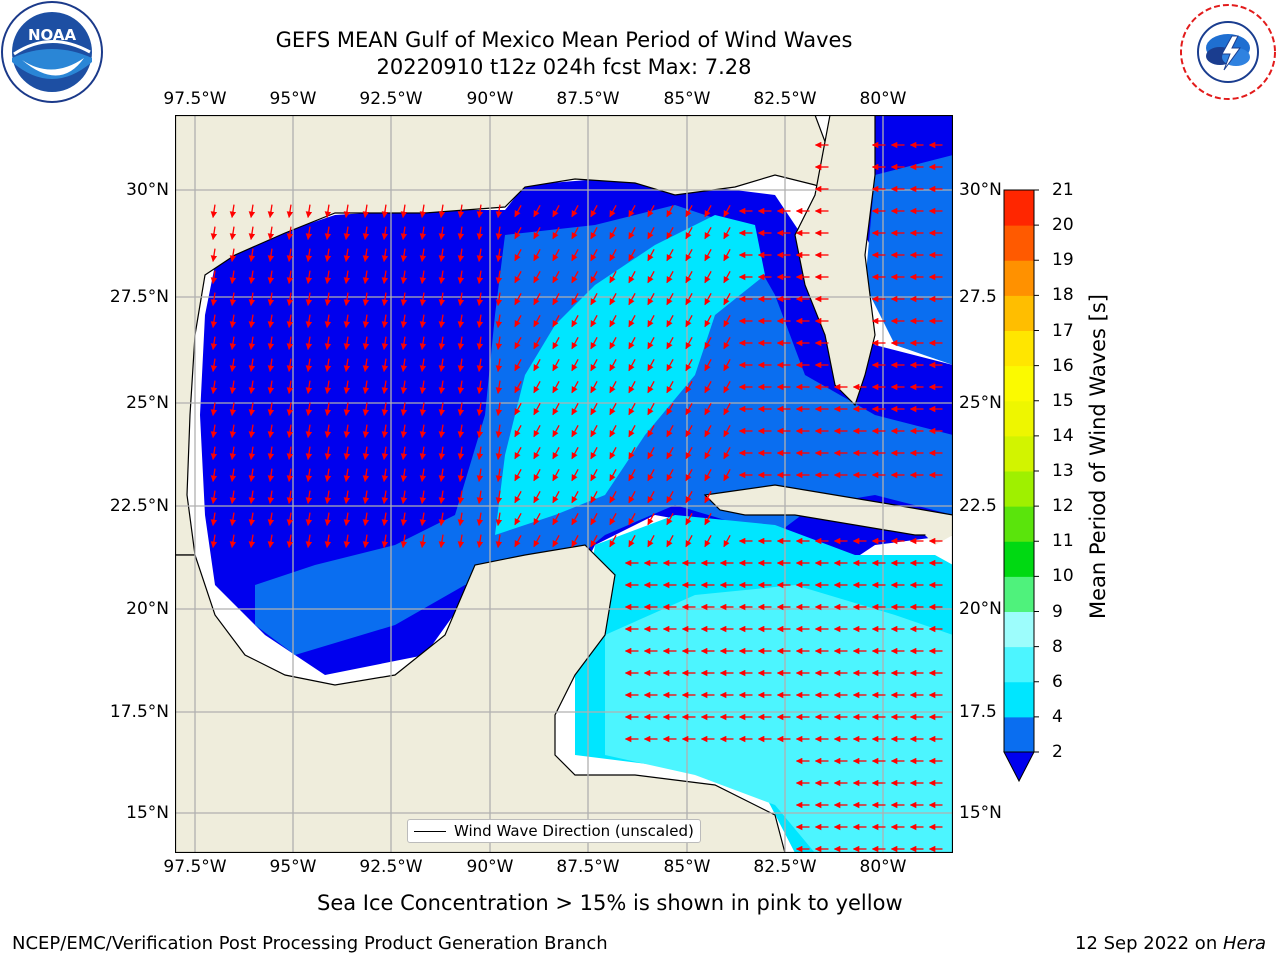 The height and width of the screenshot is (960, 1280). I want to click on land-cuba-east, so click(939, 530).